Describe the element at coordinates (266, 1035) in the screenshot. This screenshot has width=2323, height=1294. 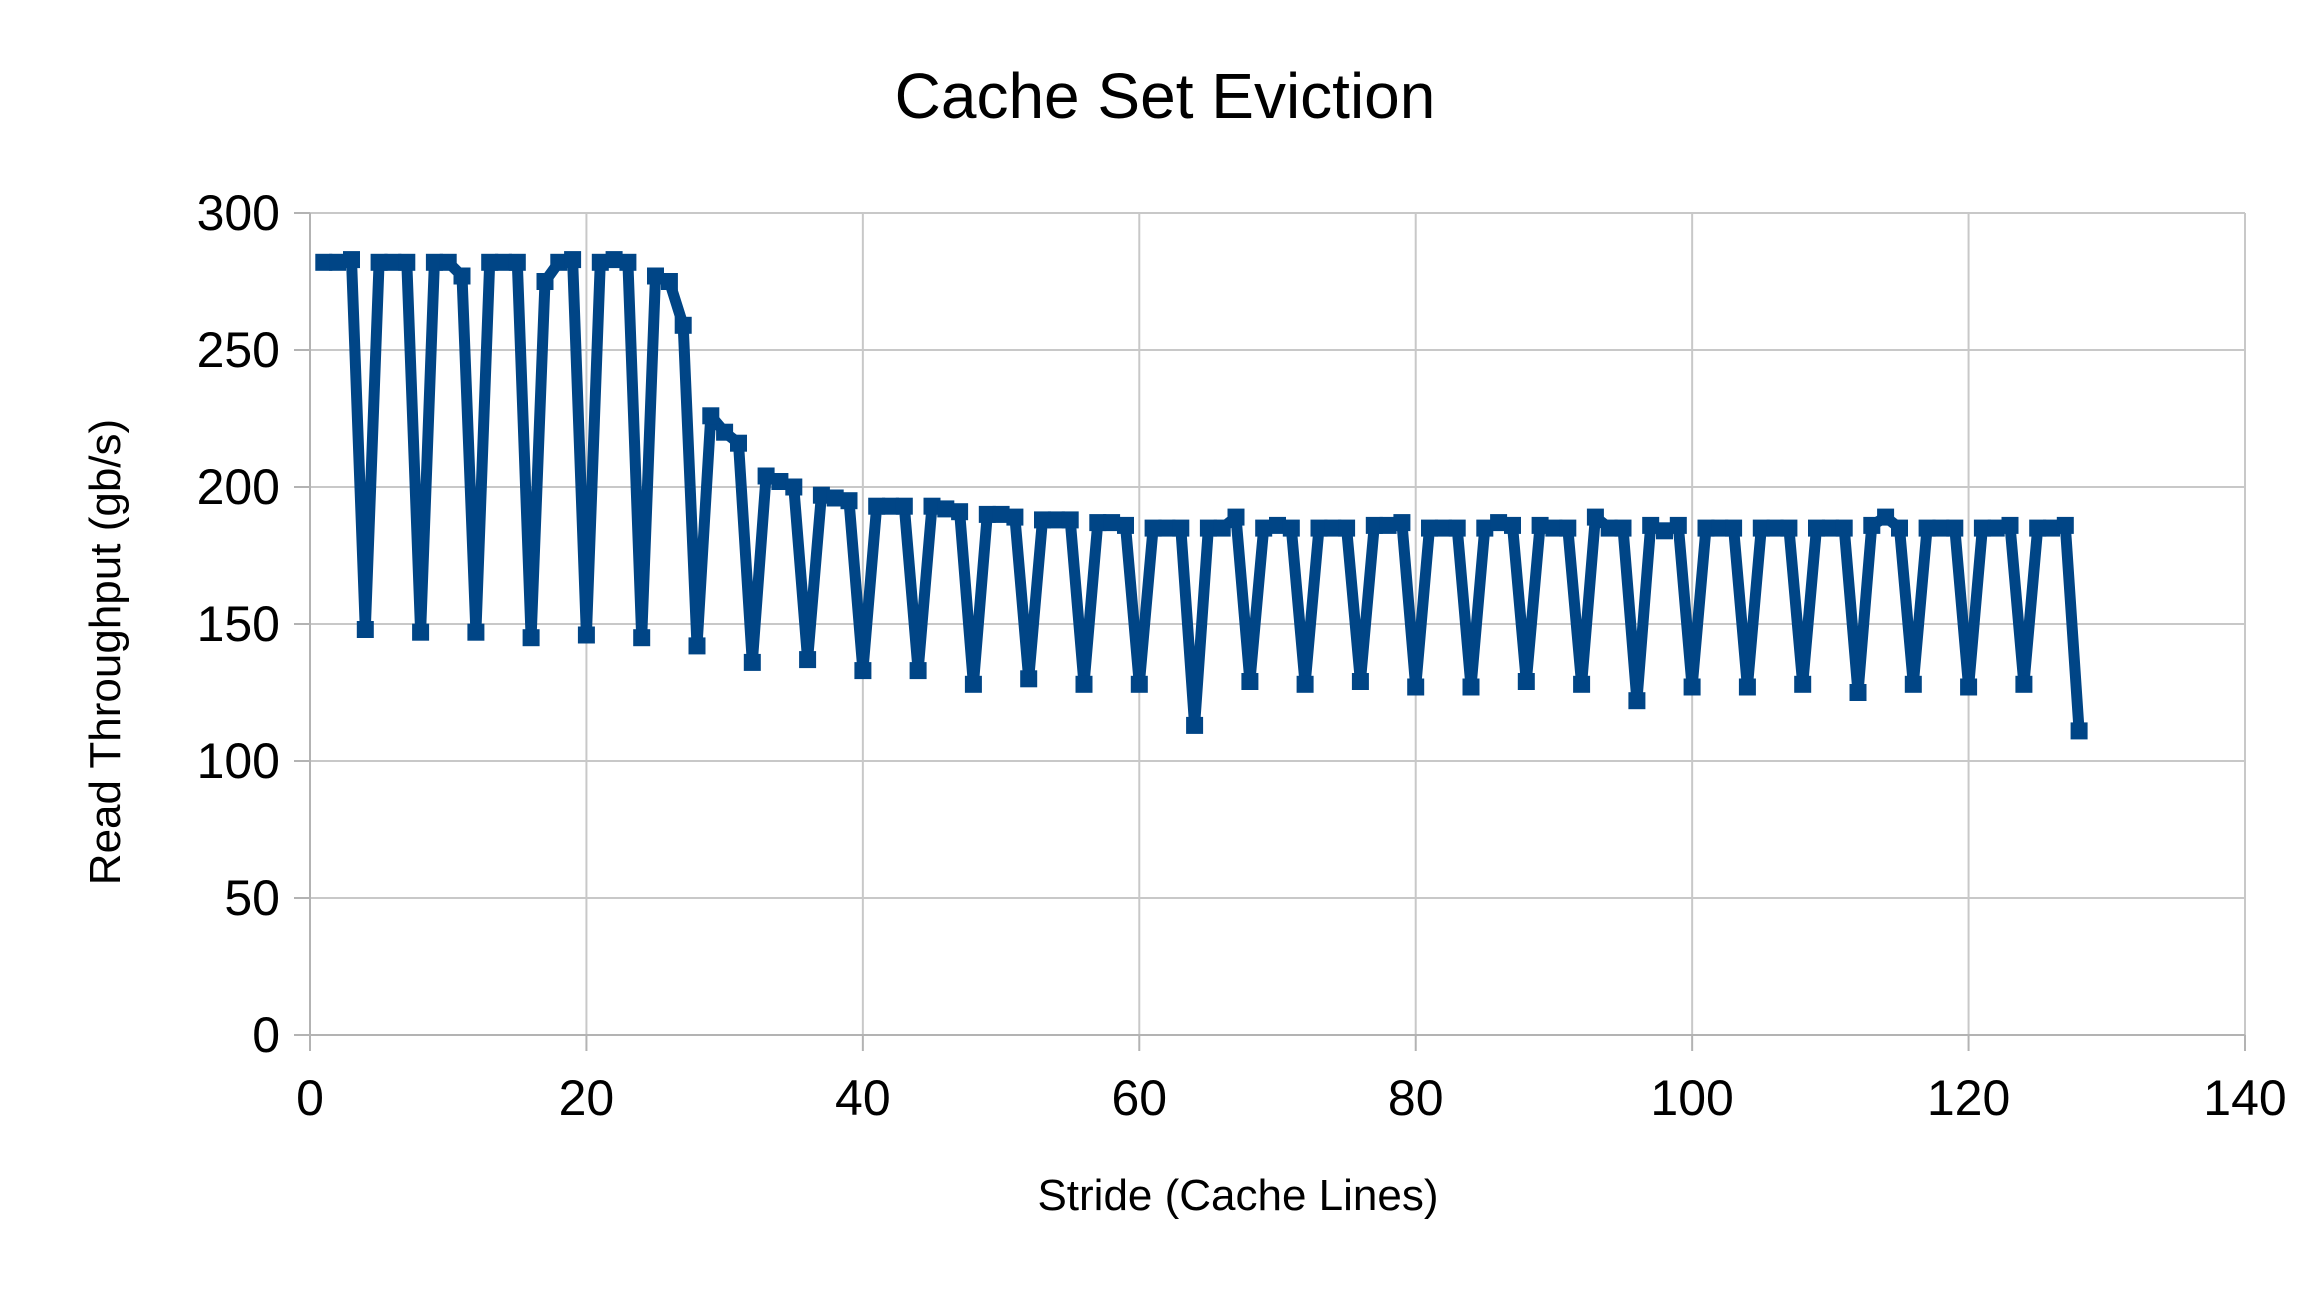
I see `y-tick-label: 0` at that location.